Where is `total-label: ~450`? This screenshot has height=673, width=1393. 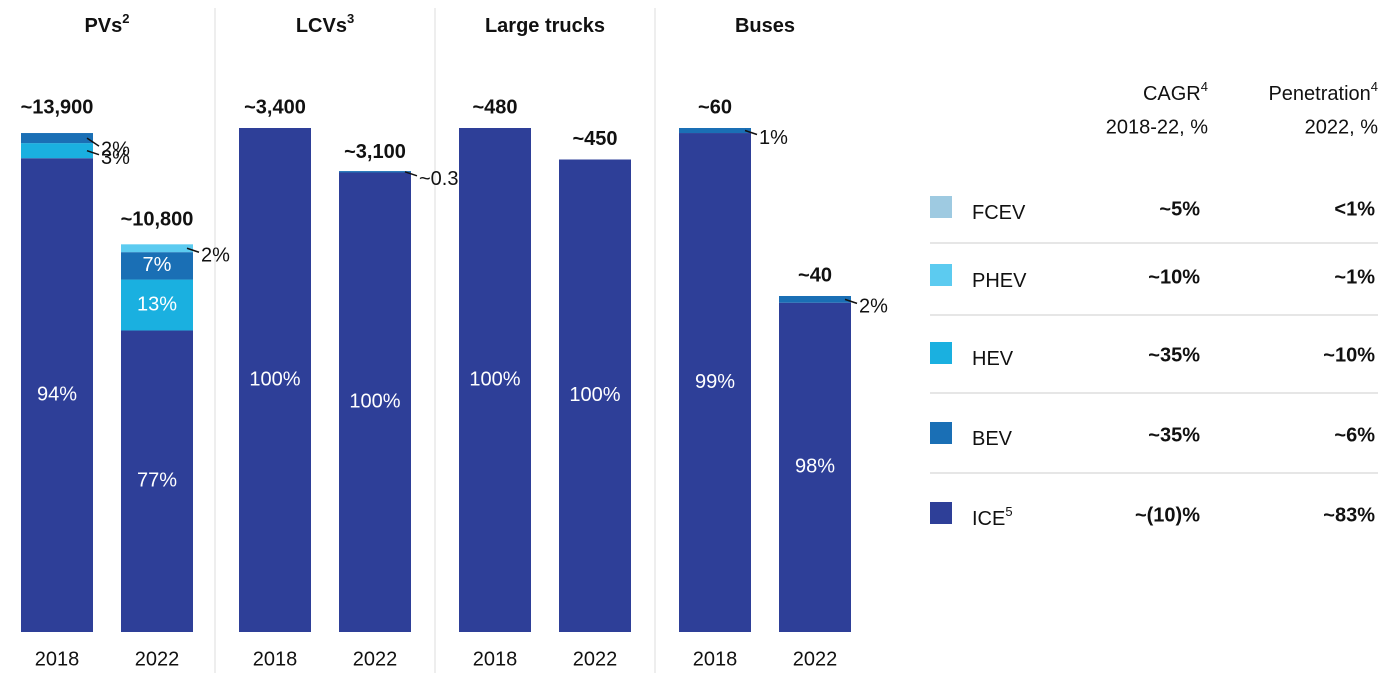
total-label: ~450 is located at coordinates (594, 139).